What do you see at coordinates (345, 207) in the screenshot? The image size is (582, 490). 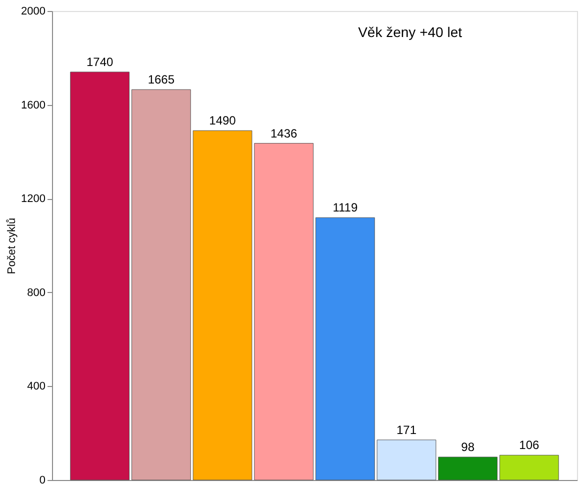 I see `data-label: 1119` at bounding box center [345, 207].